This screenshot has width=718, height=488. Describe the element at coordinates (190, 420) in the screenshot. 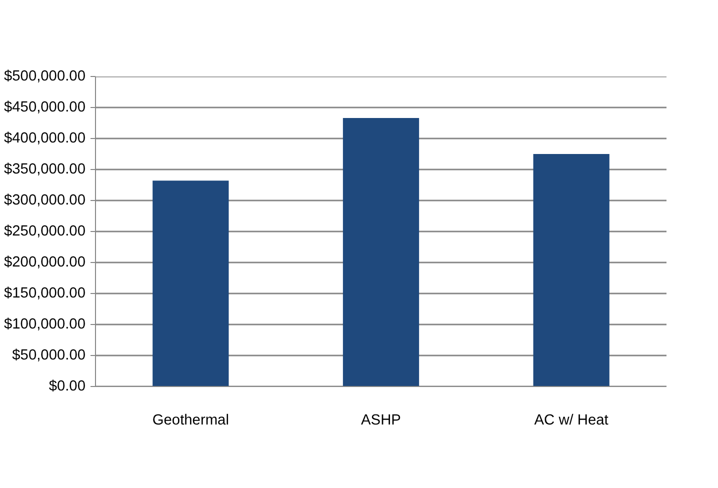

I see `x-tick-label: Geothermal` at that location.